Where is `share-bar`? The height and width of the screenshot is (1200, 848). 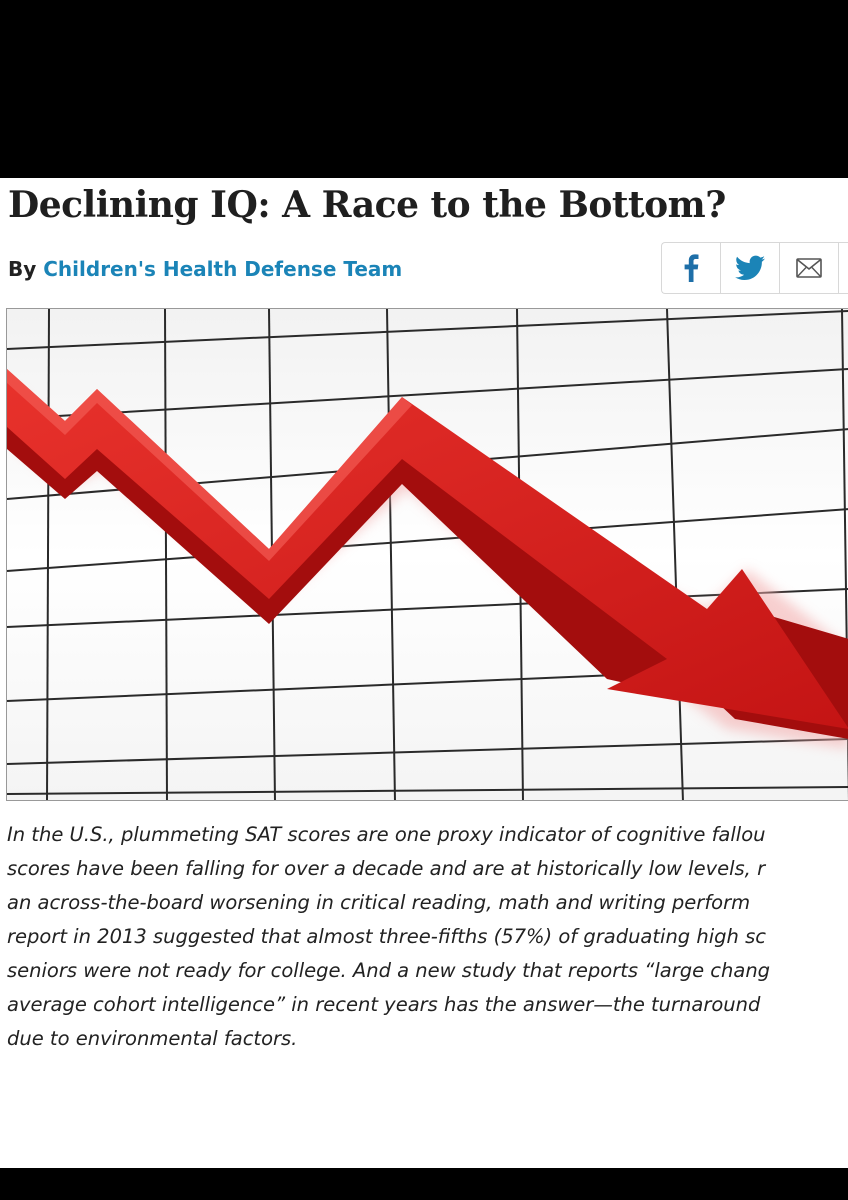 share-bar is located at coordinates (754, 268).